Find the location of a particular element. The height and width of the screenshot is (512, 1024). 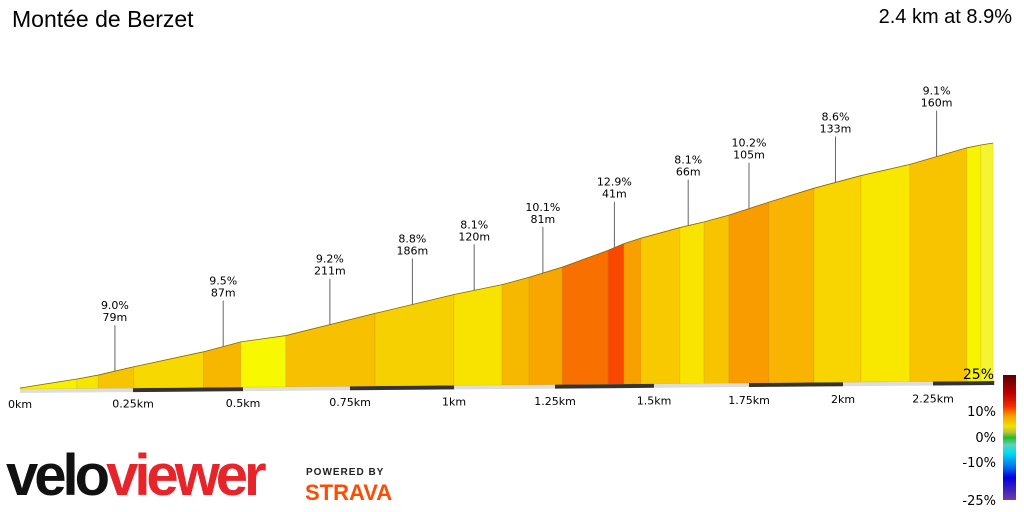

annotation-length: 133m is located at coordinates (836, 129).